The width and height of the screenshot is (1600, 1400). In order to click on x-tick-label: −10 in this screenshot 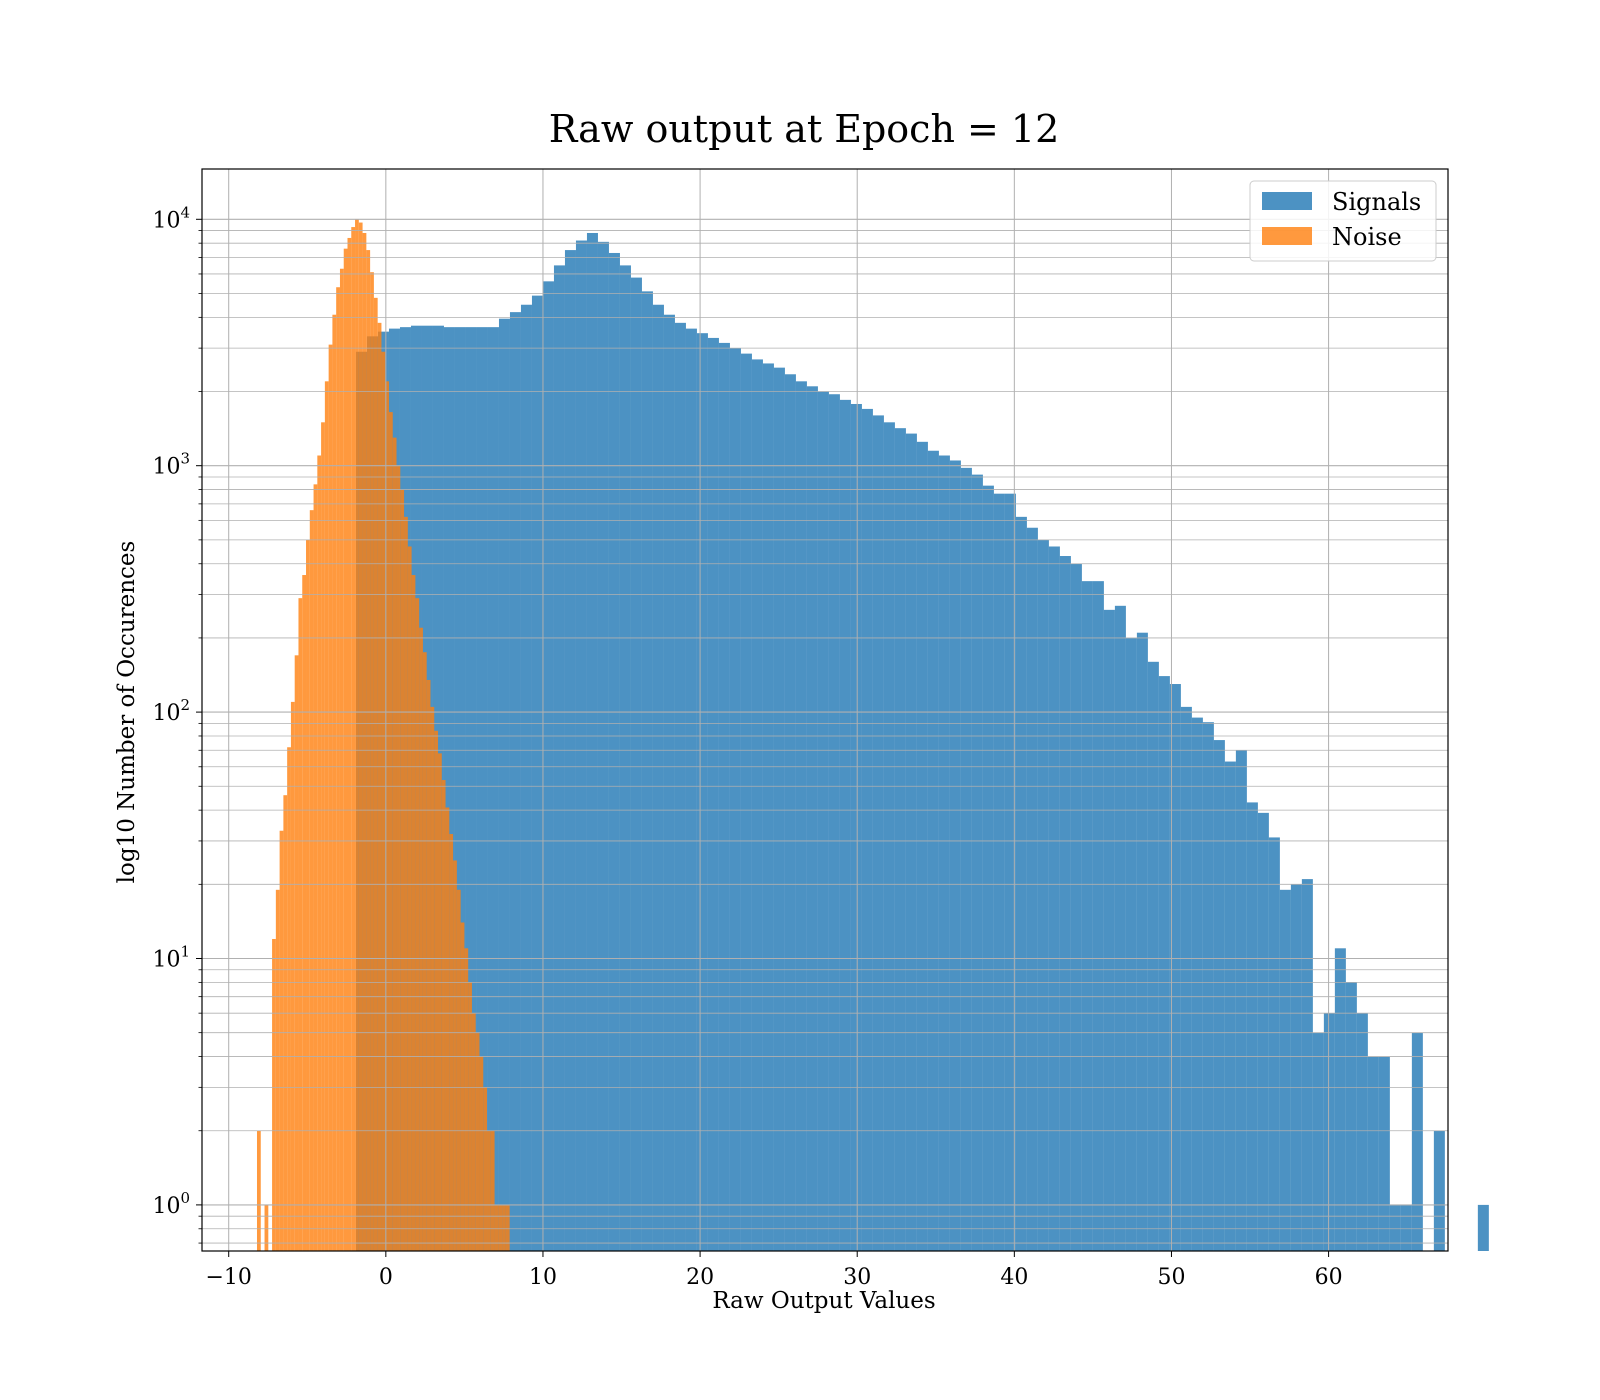, I will do `click(228, 1277)`.